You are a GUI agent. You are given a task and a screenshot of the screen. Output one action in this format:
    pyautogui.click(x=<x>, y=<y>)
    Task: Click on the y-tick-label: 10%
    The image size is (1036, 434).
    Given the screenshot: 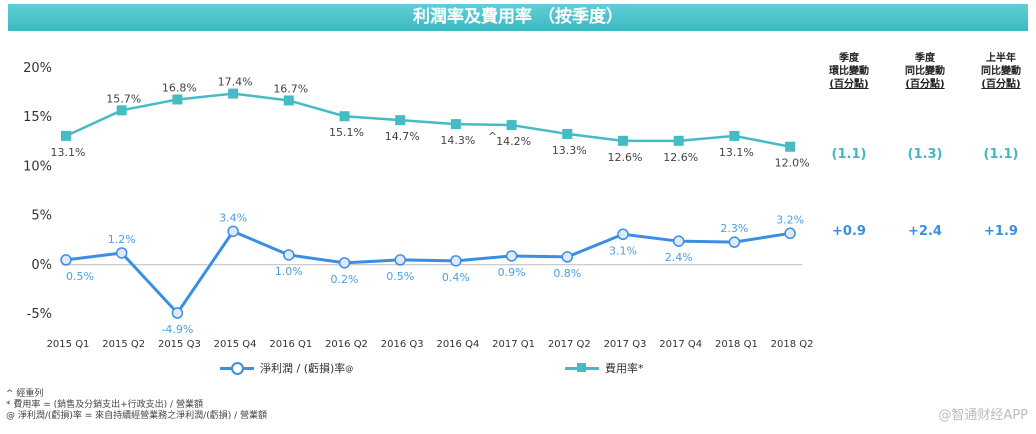 What is the action you would take?
    pyautogui.click(x=37, y=166)
    